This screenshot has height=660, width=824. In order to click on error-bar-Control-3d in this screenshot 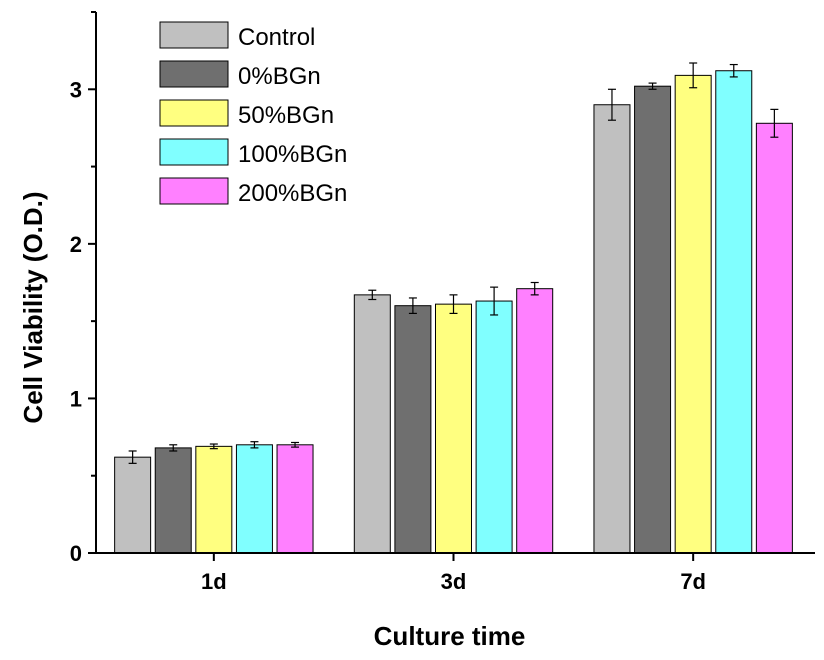, I will do `click(372, 295)`.